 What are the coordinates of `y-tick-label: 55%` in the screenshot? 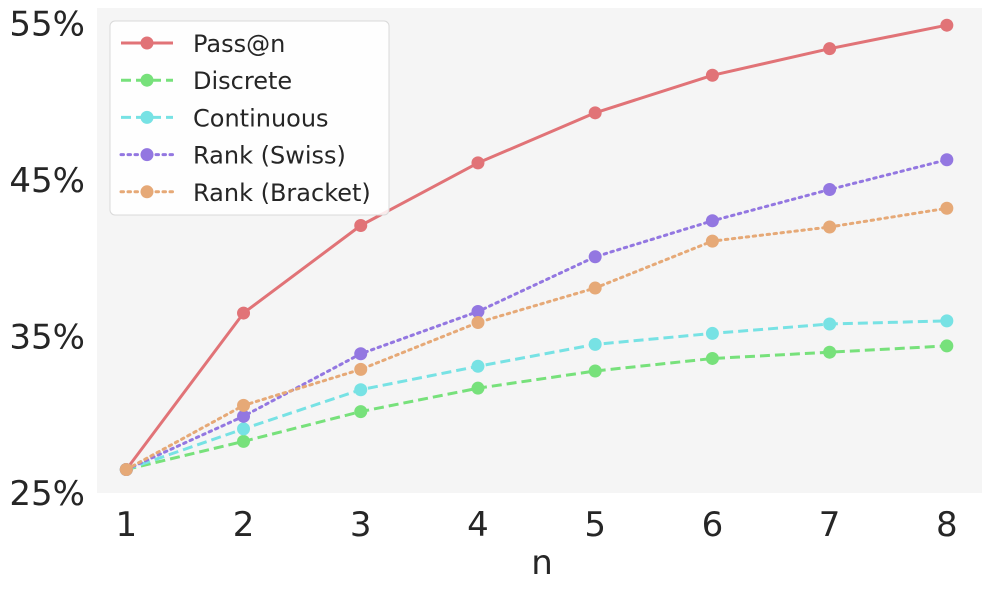 It's located at (47, 25).